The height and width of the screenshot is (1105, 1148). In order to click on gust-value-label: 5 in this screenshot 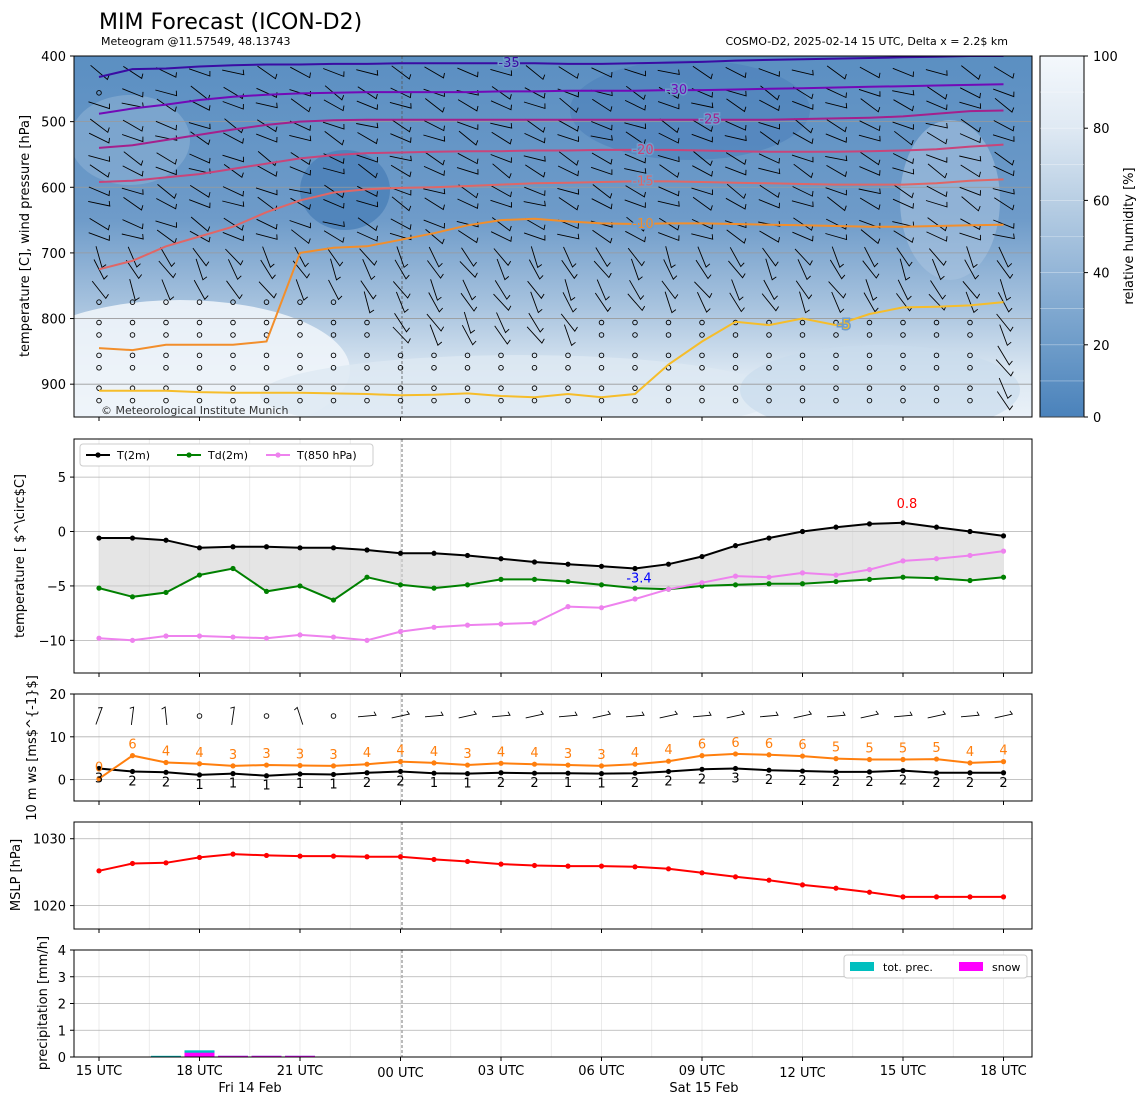, I will do `click(936, 748)`.